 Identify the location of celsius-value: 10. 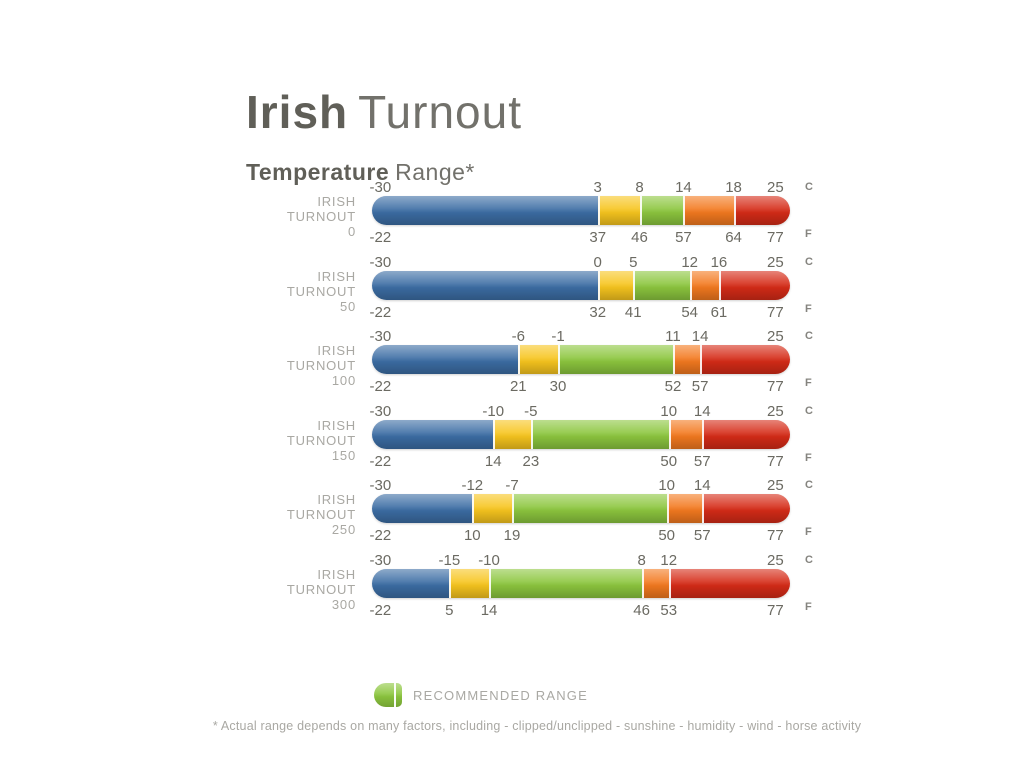
(669, 411).